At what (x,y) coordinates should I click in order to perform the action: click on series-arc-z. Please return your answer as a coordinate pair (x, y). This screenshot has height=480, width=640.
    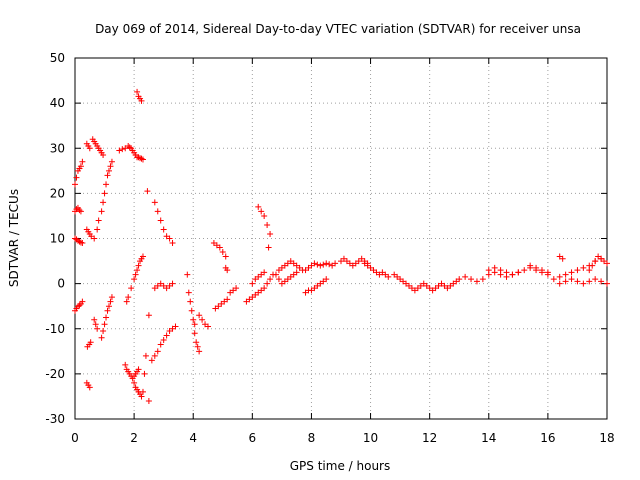
    Looking at the image, I should click on (219, 250).